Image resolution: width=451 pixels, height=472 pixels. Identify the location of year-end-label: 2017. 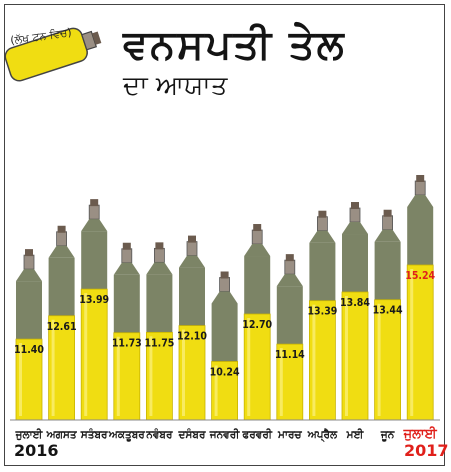
(426, 450).